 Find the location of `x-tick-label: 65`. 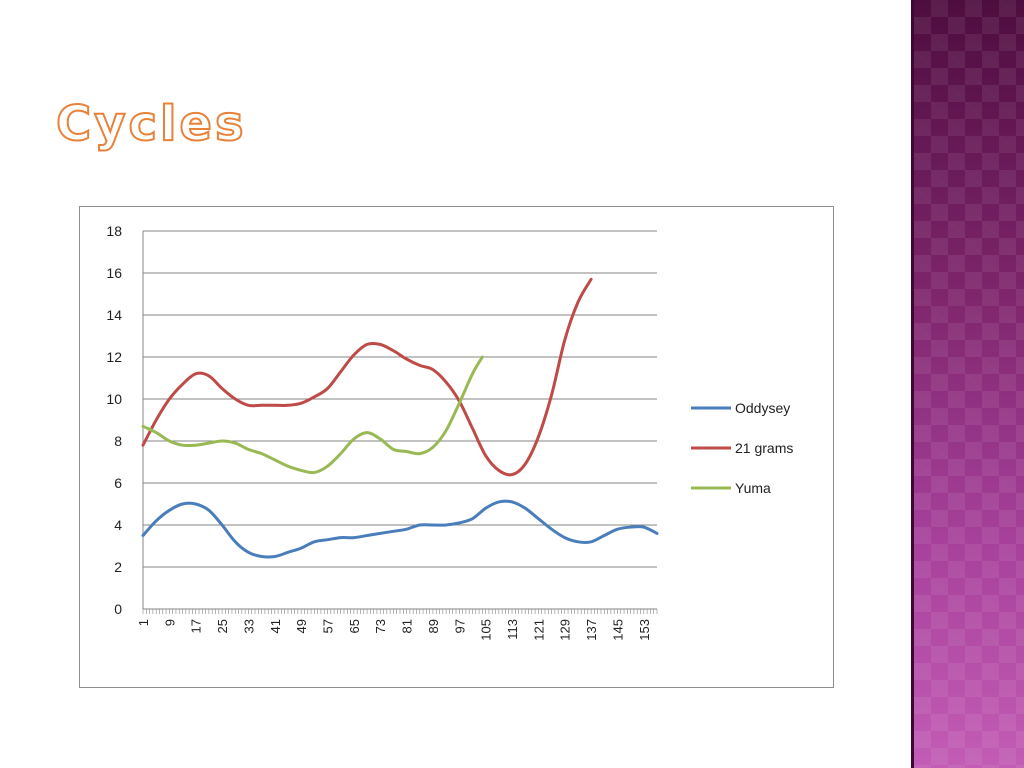

x-tick-label: 65 is located at coordinates (354, 626).